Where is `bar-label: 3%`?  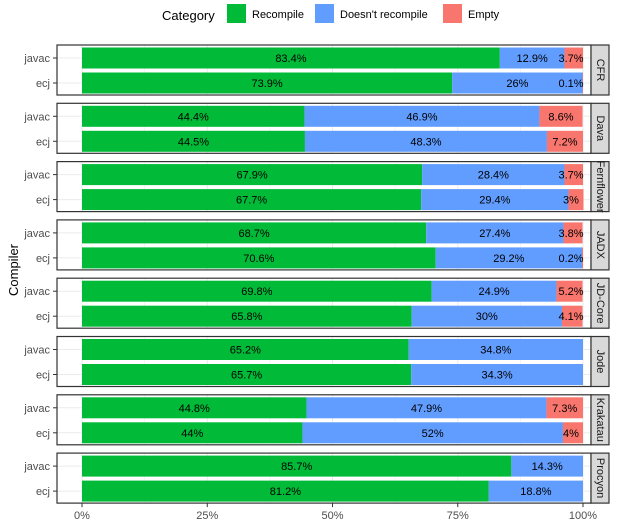
bar-label: 3% is located at coordinates (571, 201).